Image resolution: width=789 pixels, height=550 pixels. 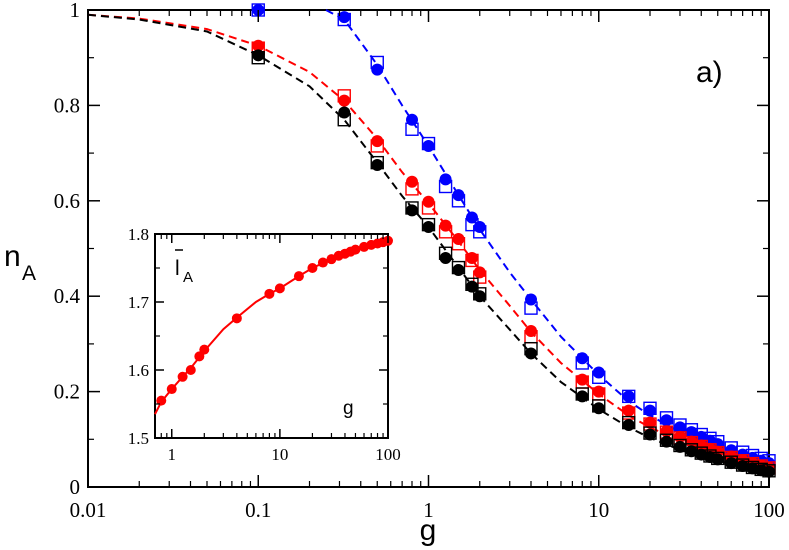 I want to click on y-axis-label-main: n, so click(x=12, y=256).